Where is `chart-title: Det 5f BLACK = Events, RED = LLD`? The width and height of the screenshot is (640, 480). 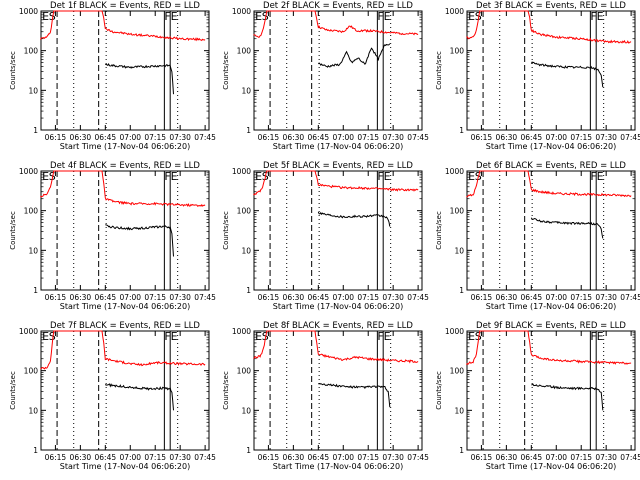 chart-title: Det 5f BLACK = Events, RED = LLD is located at coordinates (338, 166).